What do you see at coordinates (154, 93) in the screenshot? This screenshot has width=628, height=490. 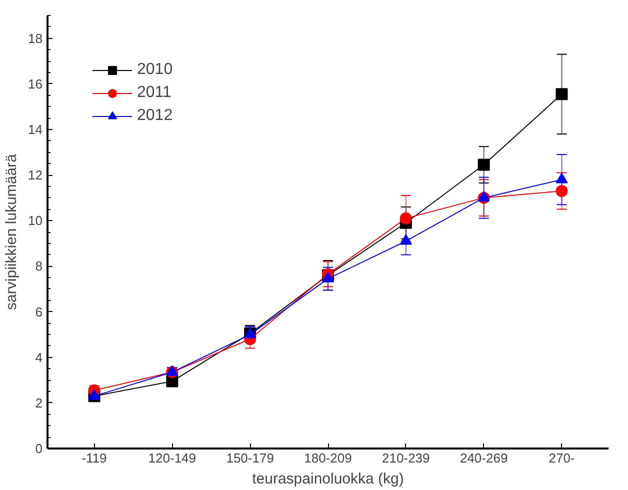 I see `legend-label: 2011` at bounding box center [154, 93].